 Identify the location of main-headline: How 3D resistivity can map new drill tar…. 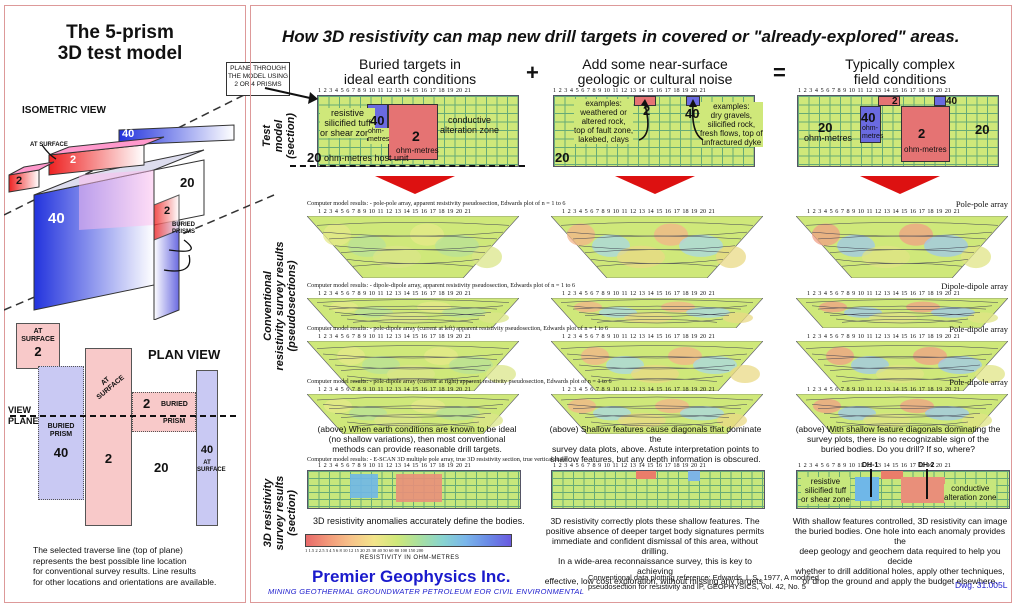
(621, 36).